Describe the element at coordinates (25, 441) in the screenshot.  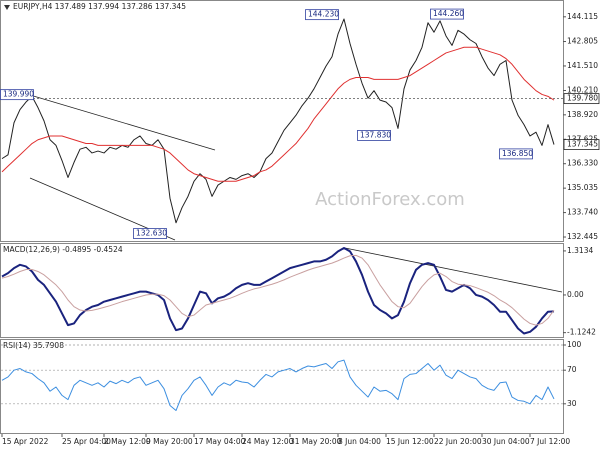
I see `x-tick-label: 15 Apr 2022` at that location.